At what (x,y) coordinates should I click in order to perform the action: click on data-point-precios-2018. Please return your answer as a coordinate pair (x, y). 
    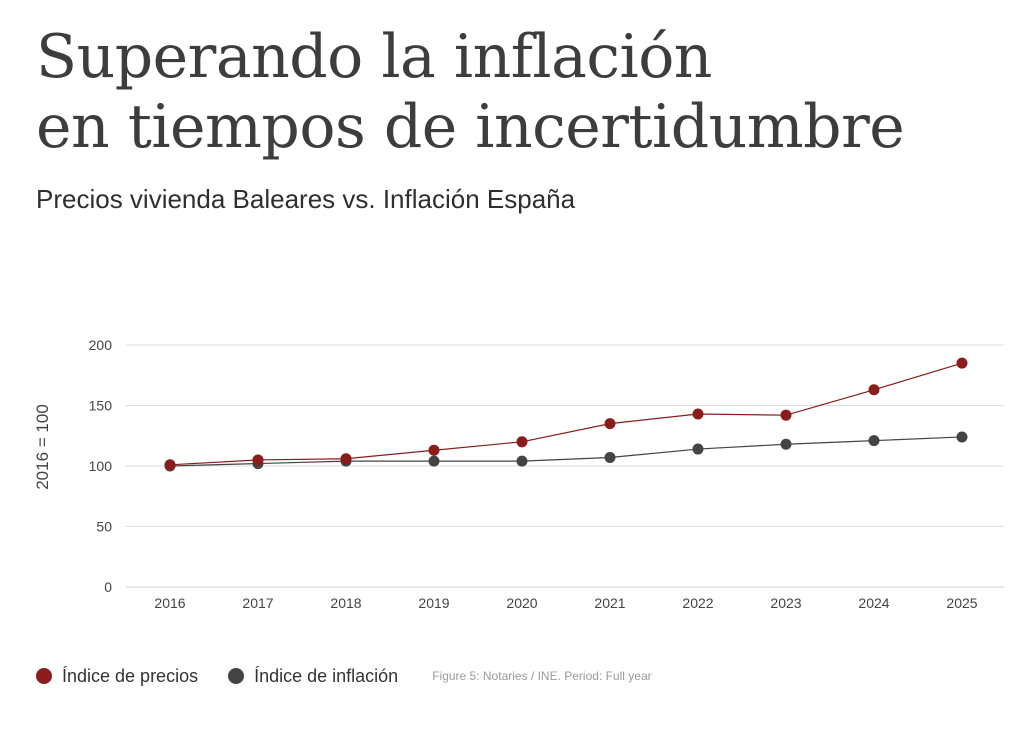
    Looking at the image, I should click on (346, 459).